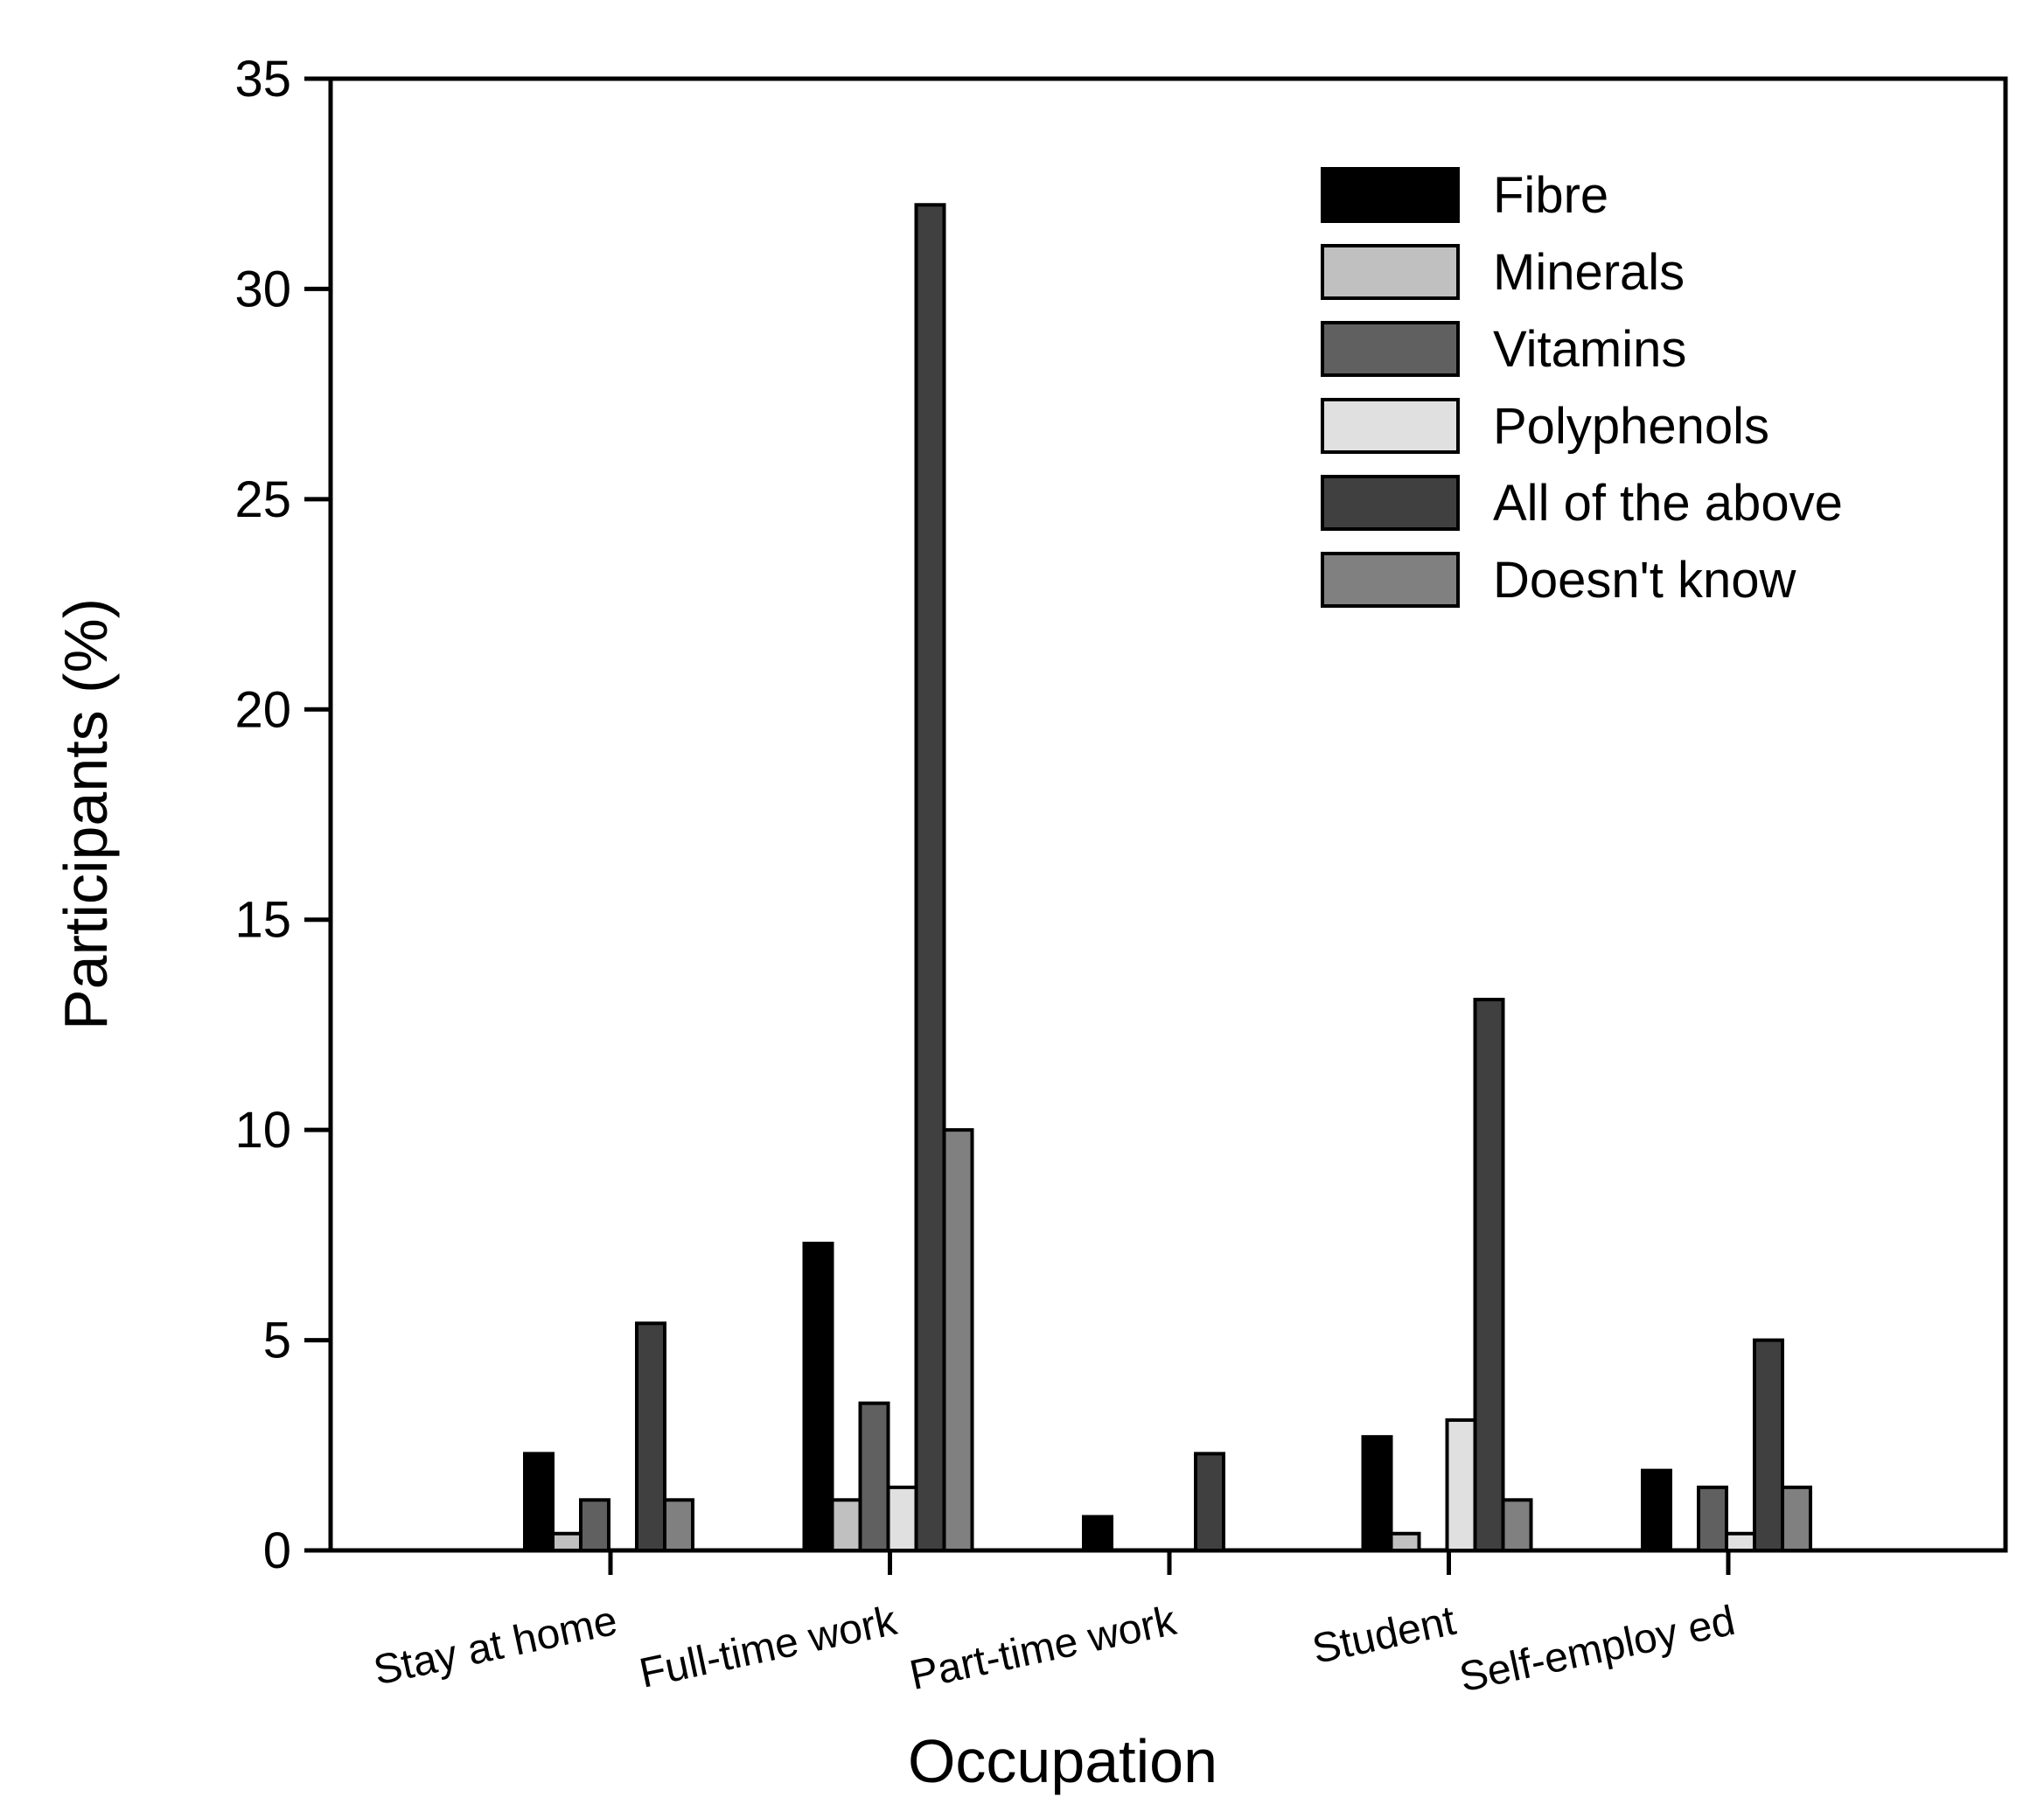  I want to click on legend-label: Fibre, so click(1550, 195).